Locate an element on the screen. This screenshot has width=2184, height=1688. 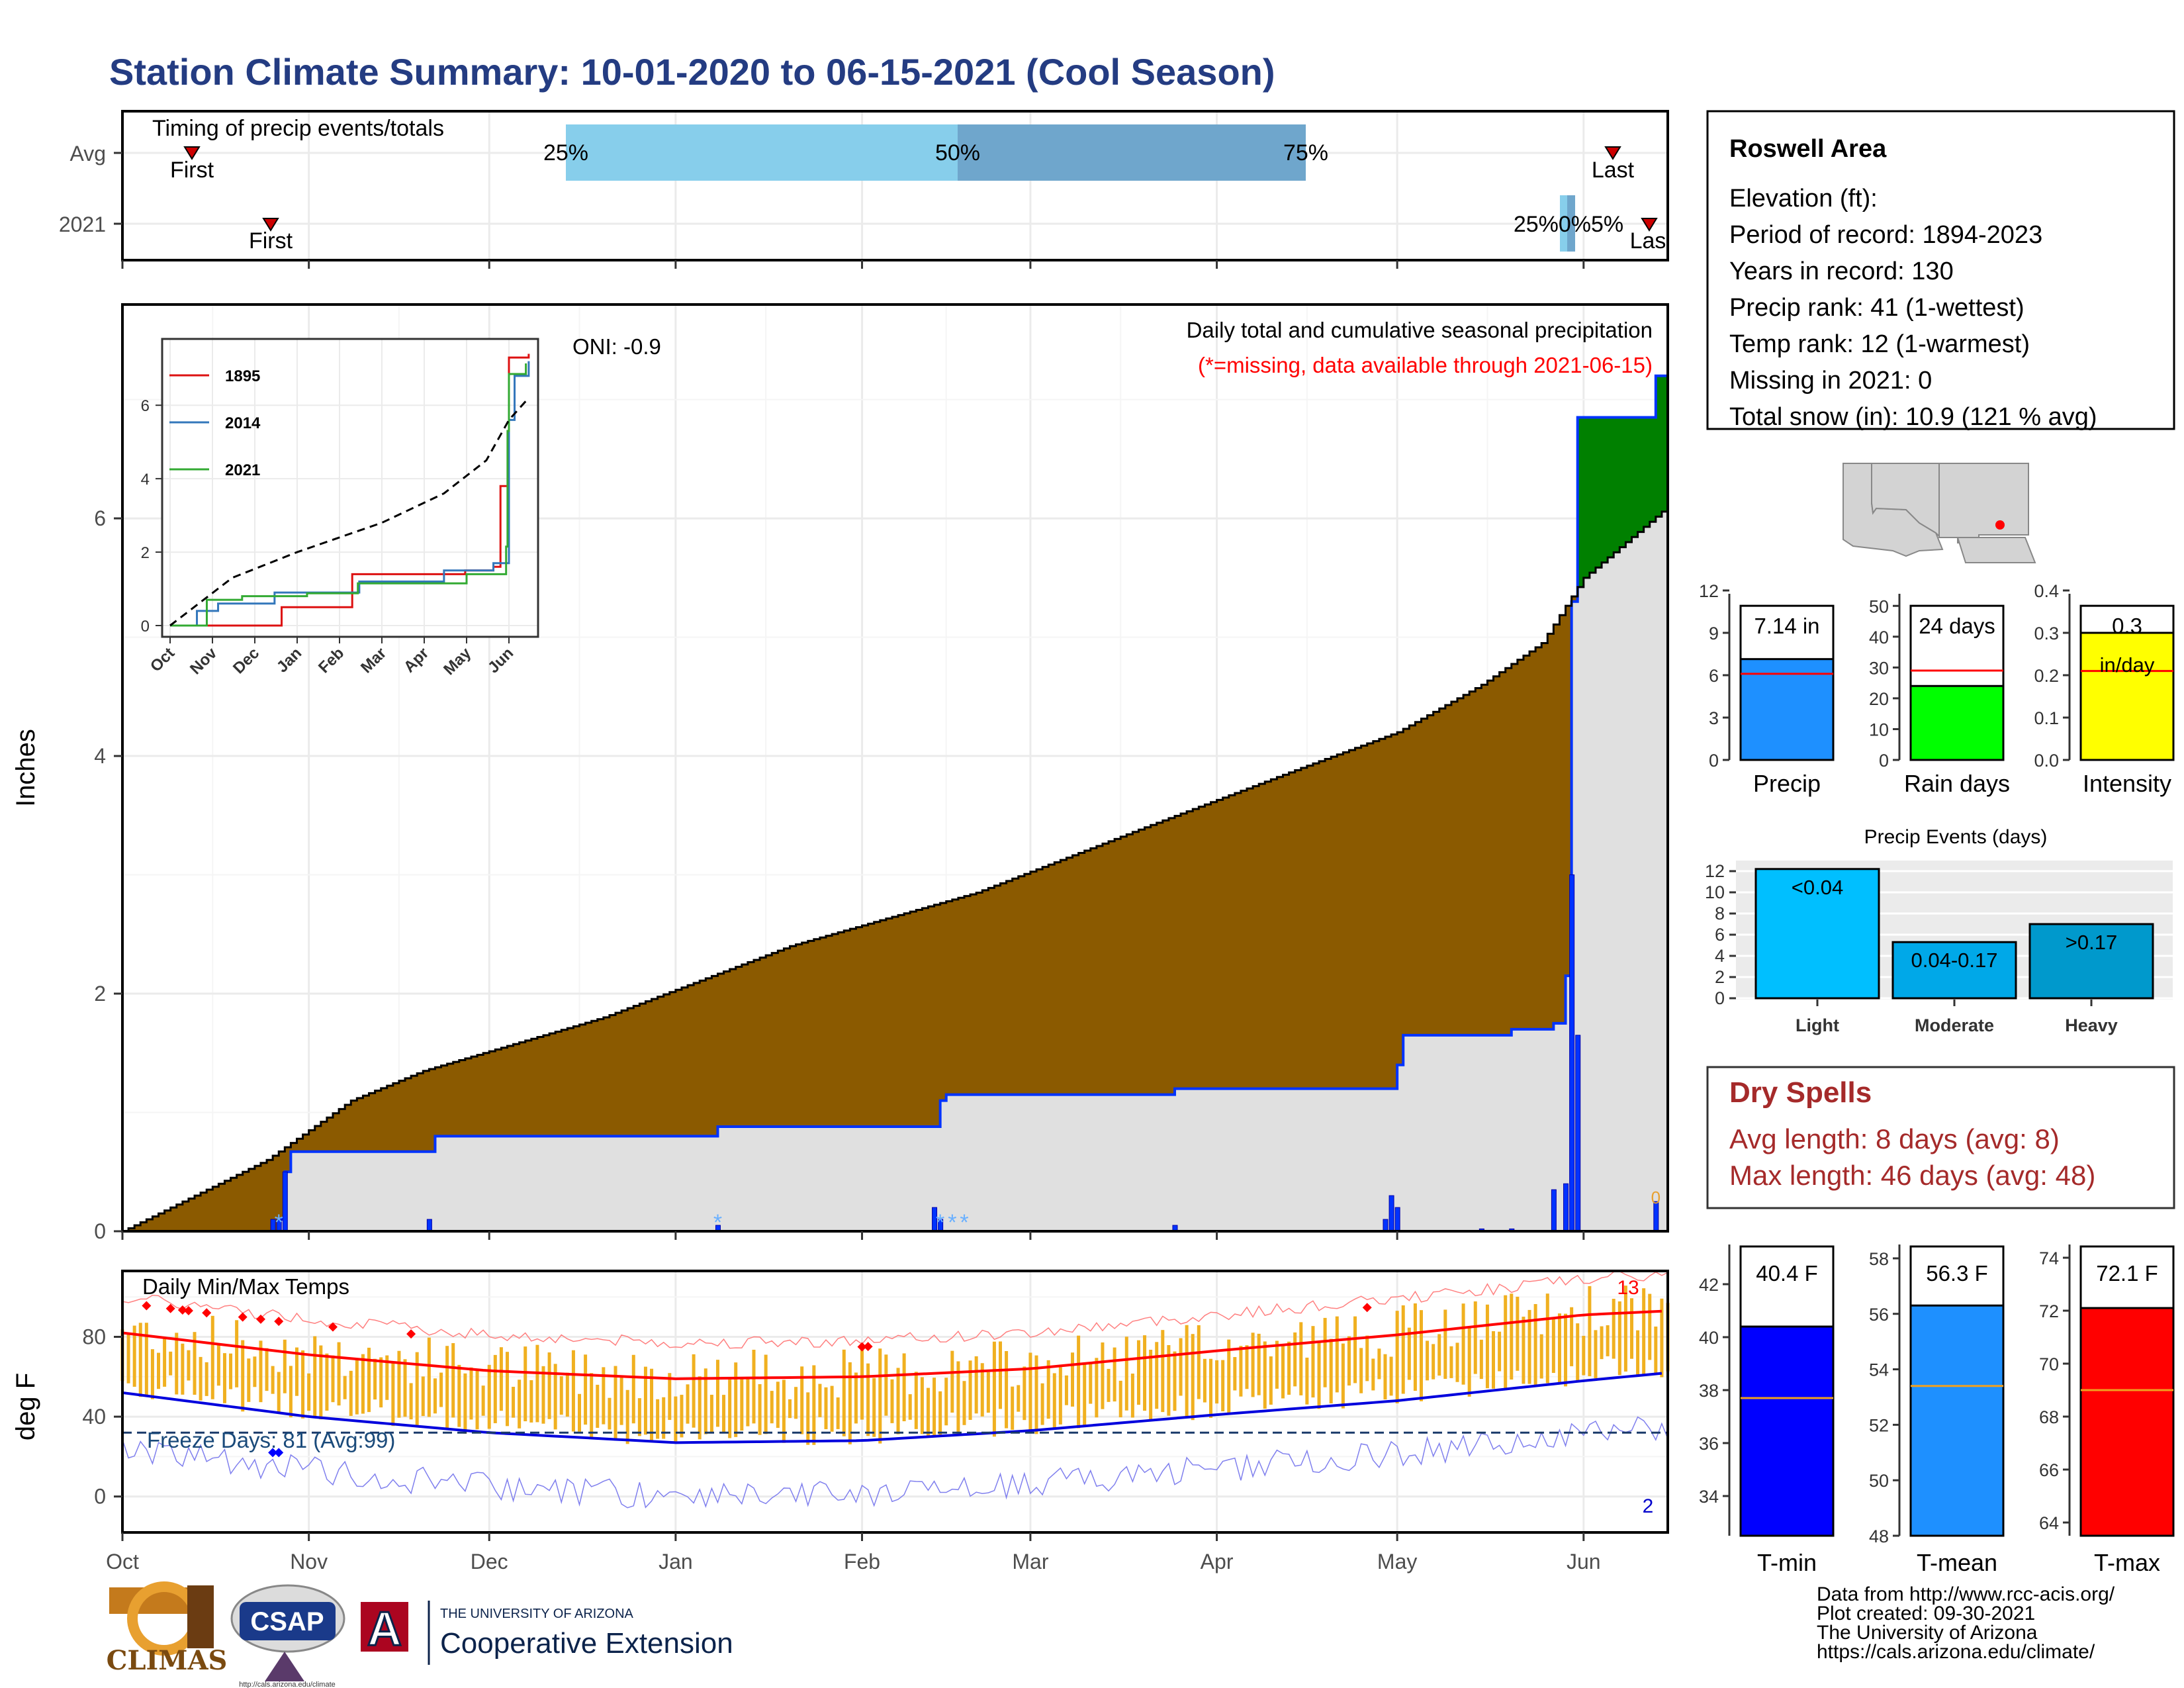
cur-timing-bar-hi is located at coordinates (1571, 223).